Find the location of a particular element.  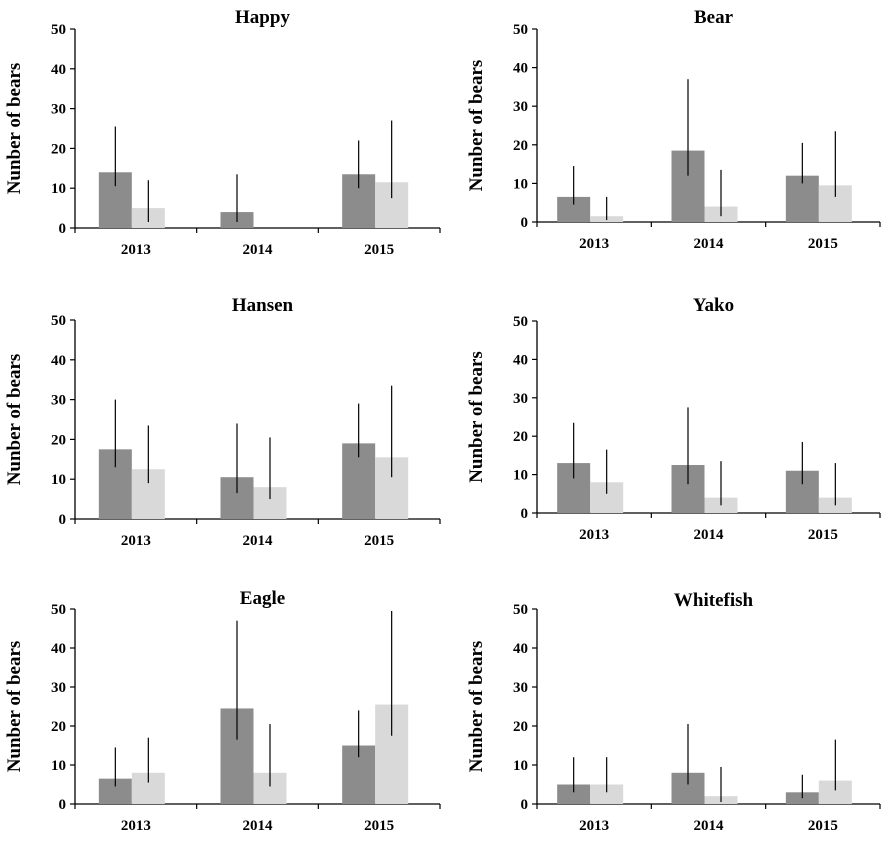

chart-title: Hansen is located at coordinates (263, 305).